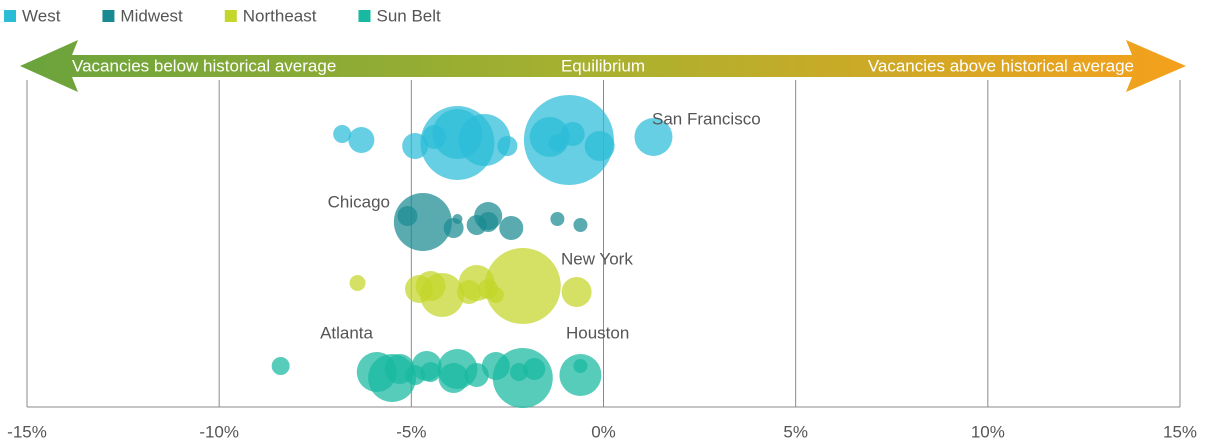 The height and width of the screenshot is (443, 1206). Describe the element at coordinates (795, 431) in the screenshot. I see `x-tick-label: 5%` at that location.